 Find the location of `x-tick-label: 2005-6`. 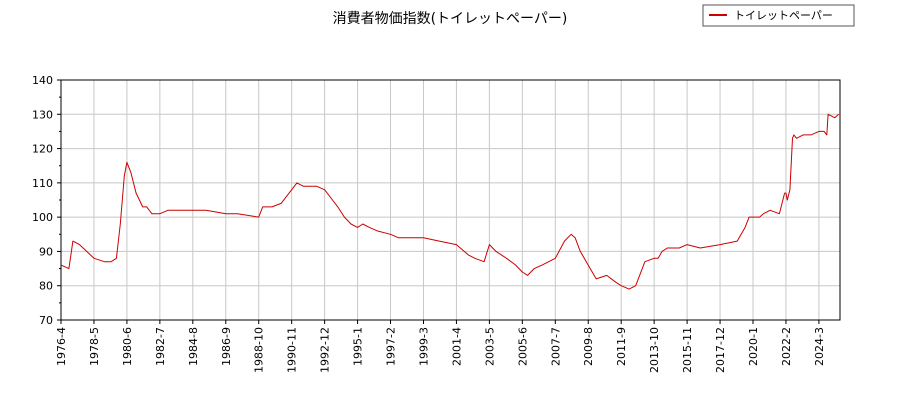

x-tick-label: 2005-6 is located at coordinates (522, 346).